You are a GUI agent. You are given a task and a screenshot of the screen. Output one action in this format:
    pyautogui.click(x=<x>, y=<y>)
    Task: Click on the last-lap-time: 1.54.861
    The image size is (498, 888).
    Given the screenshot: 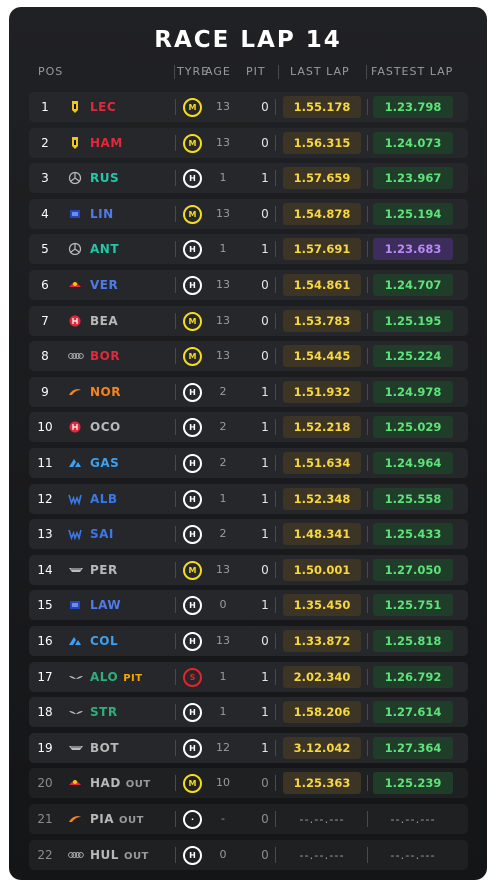 What is the action you would take?
    pyautogui.click(x=322, y=285)
    